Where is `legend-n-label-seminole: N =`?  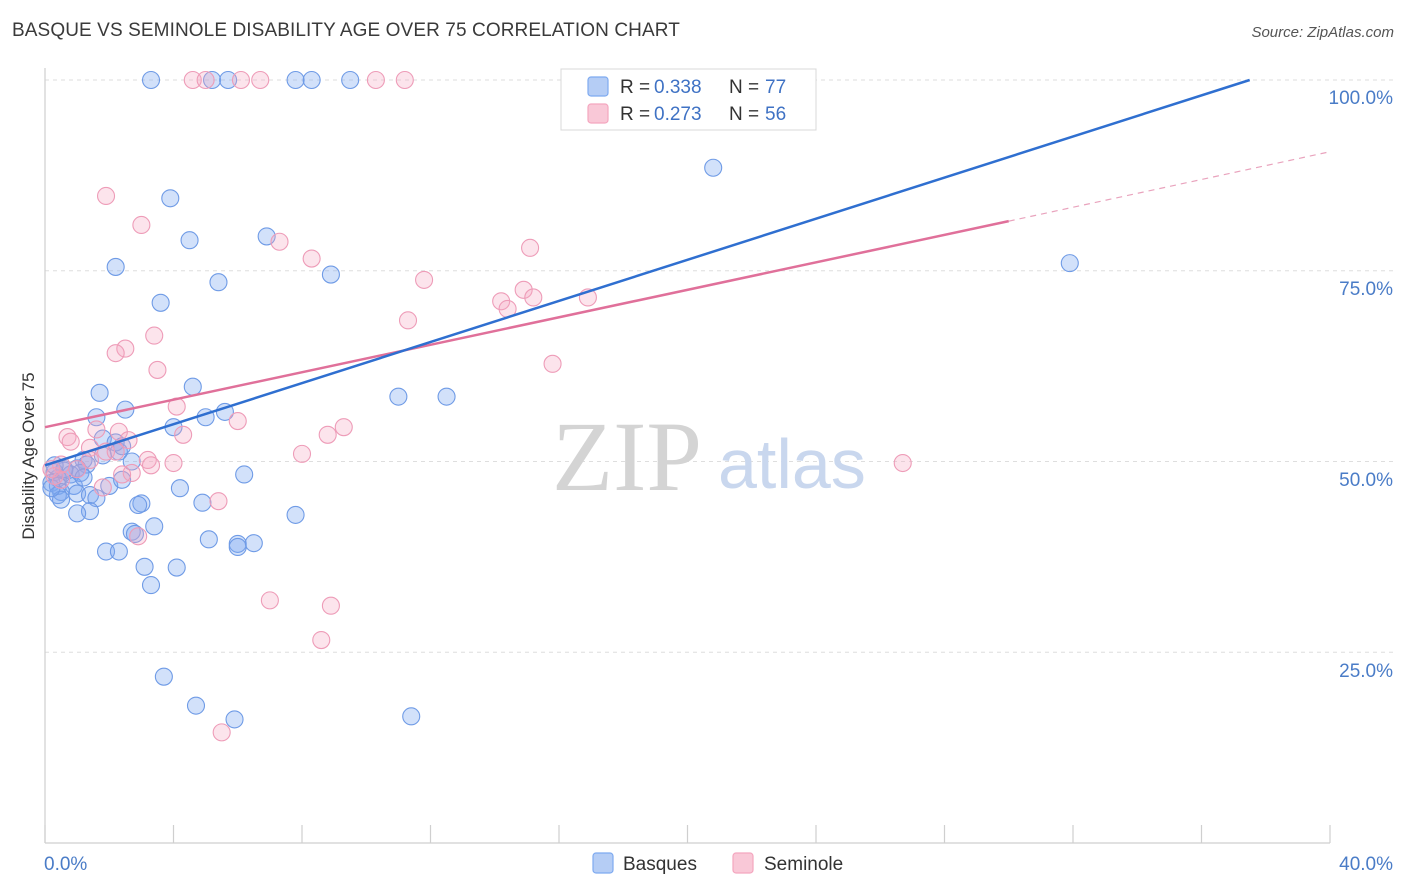 legend-n-label-seminole: N = is located at coordinates (744, 114).